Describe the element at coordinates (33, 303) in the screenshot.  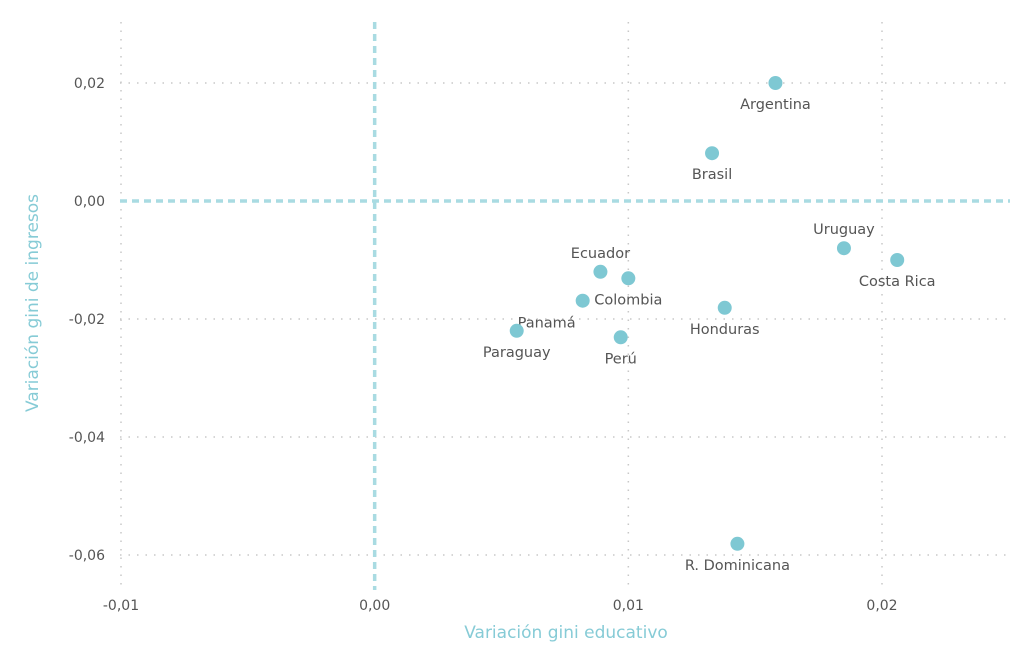
I see `y-axis-title: Variación gini de ingresos` at that location.